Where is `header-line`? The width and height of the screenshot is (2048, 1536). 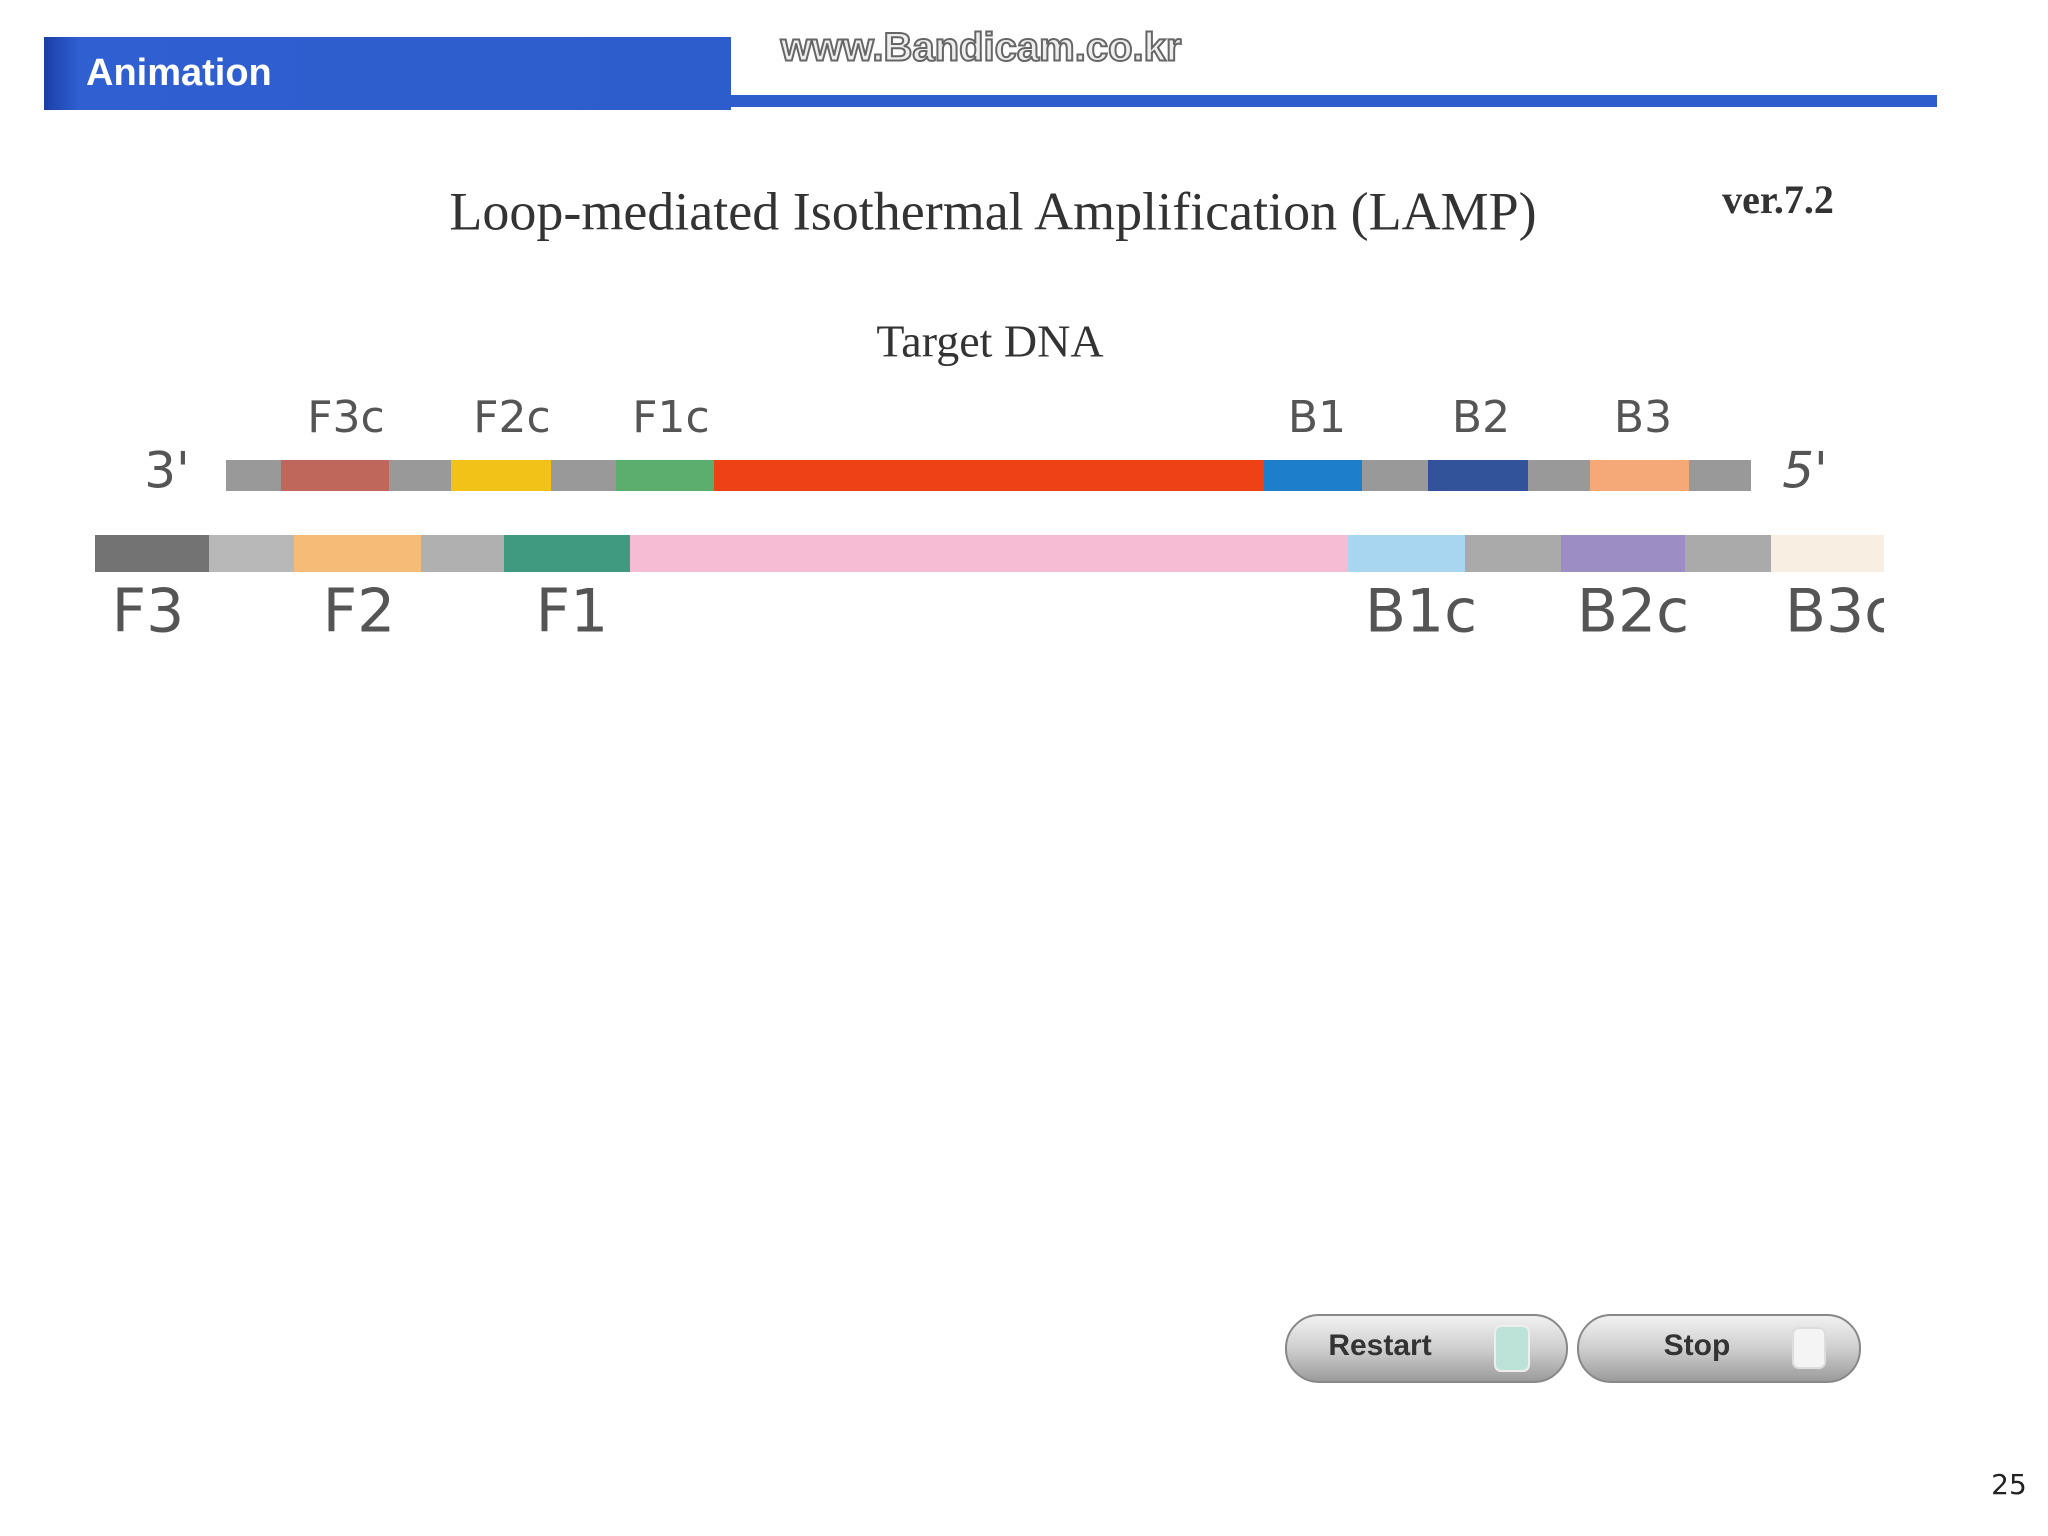
header-line is located at coordinates (1334, 101).